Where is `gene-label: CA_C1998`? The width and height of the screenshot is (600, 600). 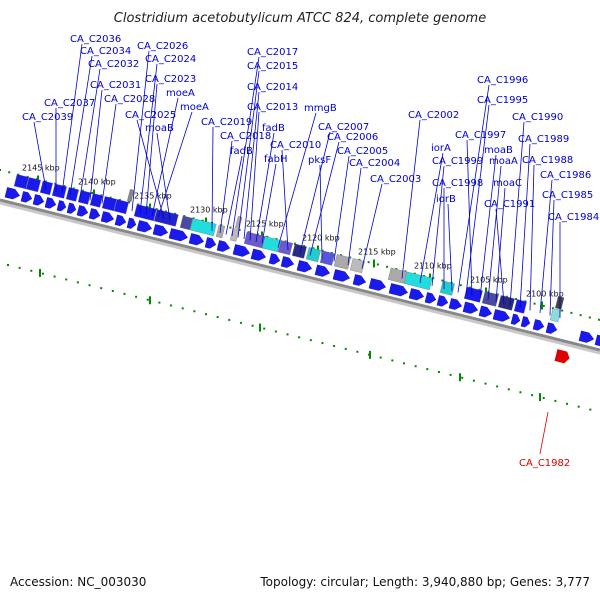
gene-label: CA_C1998 is located at coordinates (457, 183).